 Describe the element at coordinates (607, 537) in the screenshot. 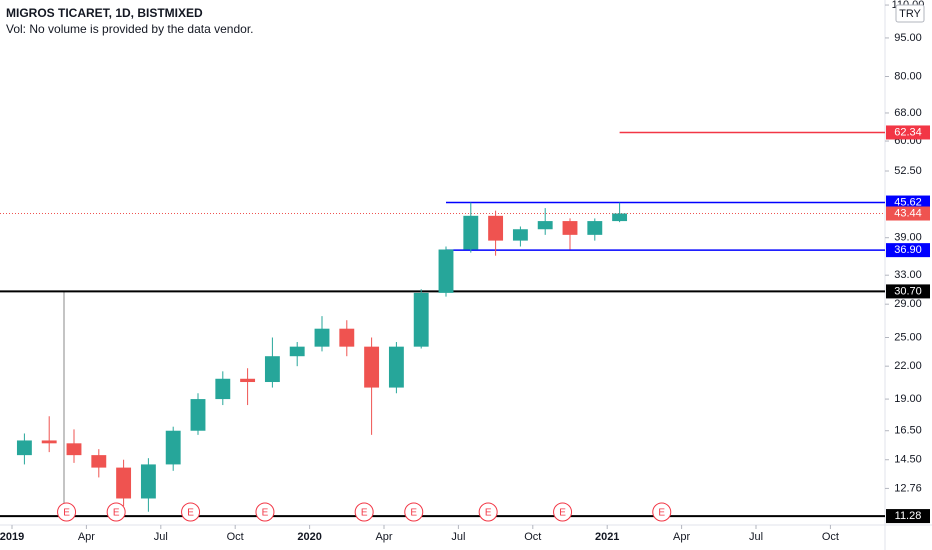

I see `x-tick-label: 2021` at that location.